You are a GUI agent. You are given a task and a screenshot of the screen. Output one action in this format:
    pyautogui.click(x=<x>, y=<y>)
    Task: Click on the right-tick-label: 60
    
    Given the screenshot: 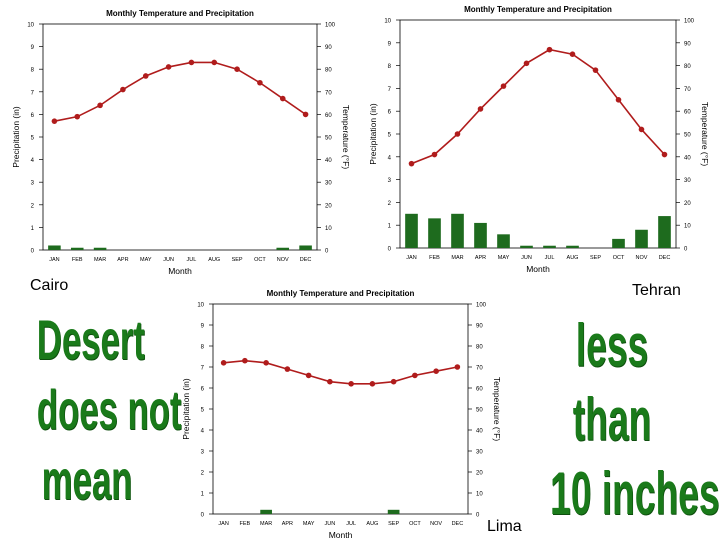 What is the action you would take?
    pyautogui.click(x=687, y=113)
    